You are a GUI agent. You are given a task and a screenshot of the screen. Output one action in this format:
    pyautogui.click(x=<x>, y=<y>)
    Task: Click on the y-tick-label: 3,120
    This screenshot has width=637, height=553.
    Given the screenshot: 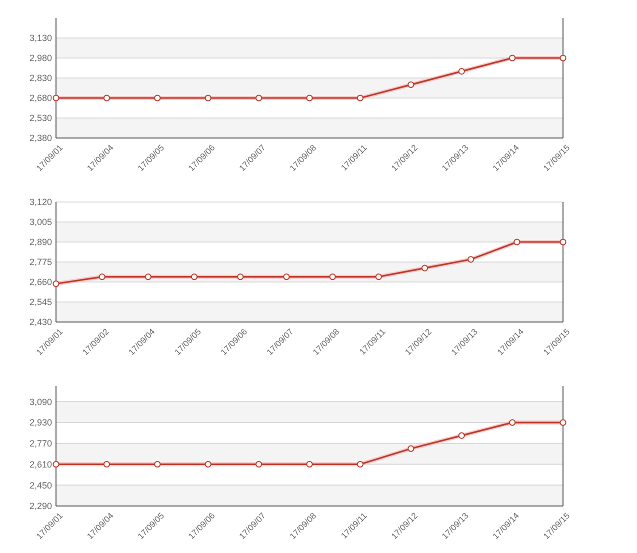 What is the action you would take?
    pyautogui.click(x=40, y=202)
    